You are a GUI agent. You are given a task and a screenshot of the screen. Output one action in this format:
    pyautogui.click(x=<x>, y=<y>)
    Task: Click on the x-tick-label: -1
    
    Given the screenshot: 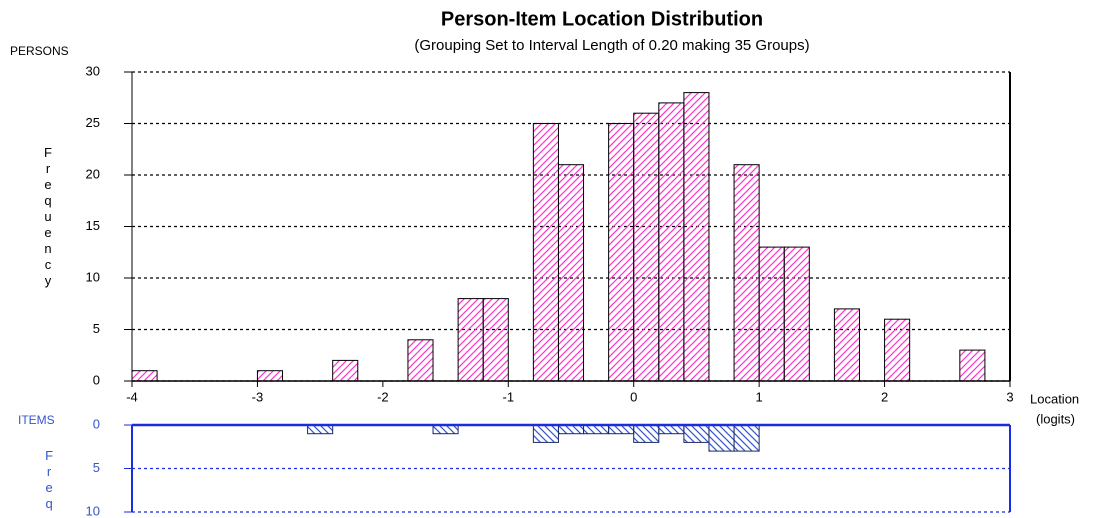 What is the action you would take?
    pyautogui.click(x=509, y=396)
    